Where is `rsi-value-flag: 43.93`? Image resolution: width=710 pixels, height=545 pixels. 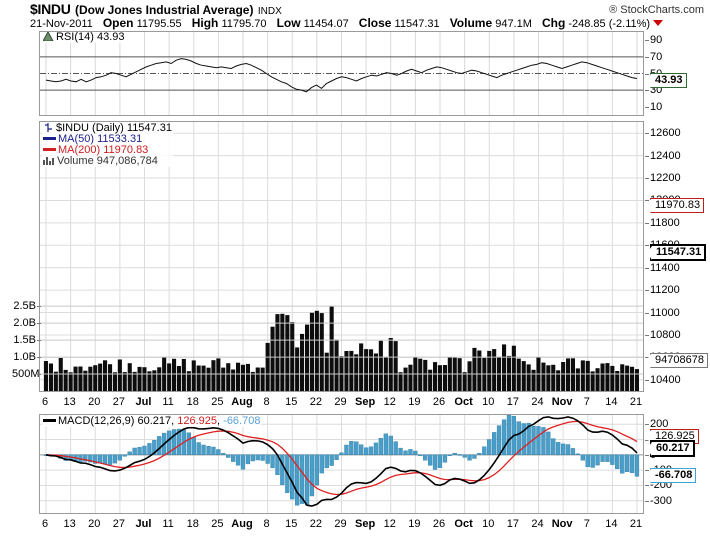
rsi-value-flag: 43.93 is located at coordinates (666, 80).